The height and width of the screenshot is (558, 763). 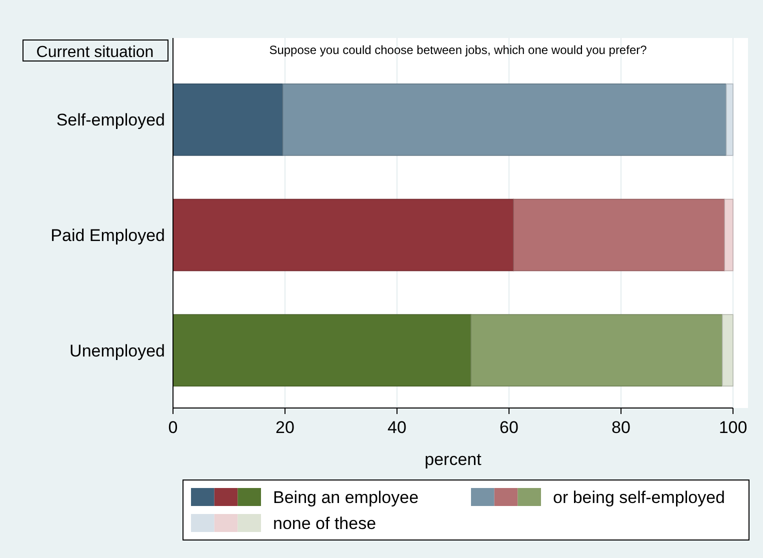 What do you see at coordinates (621, 427) in the screenshot?
I see `x-tick-label: 80` at bounding box center [621, 427].